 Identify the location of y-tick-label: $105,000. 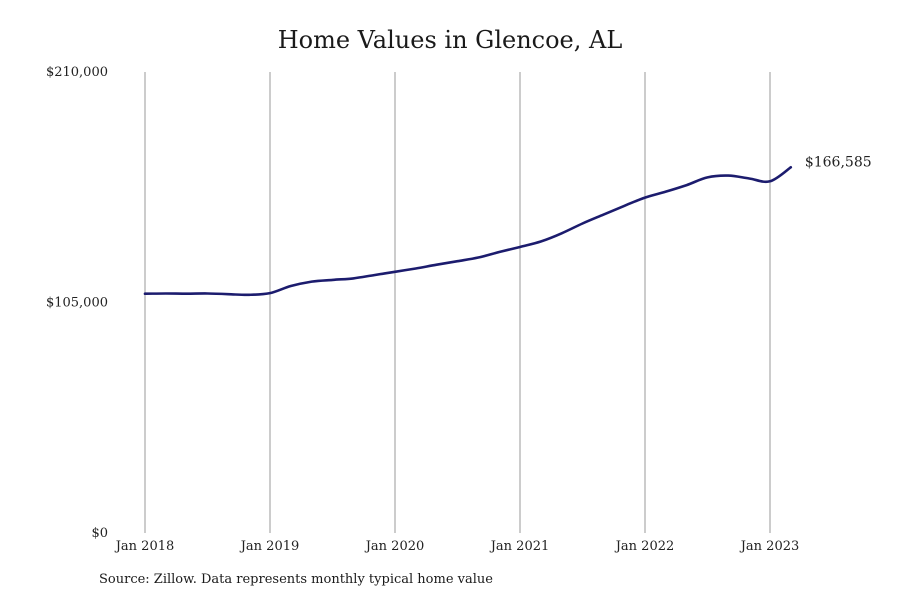
(77, 303).